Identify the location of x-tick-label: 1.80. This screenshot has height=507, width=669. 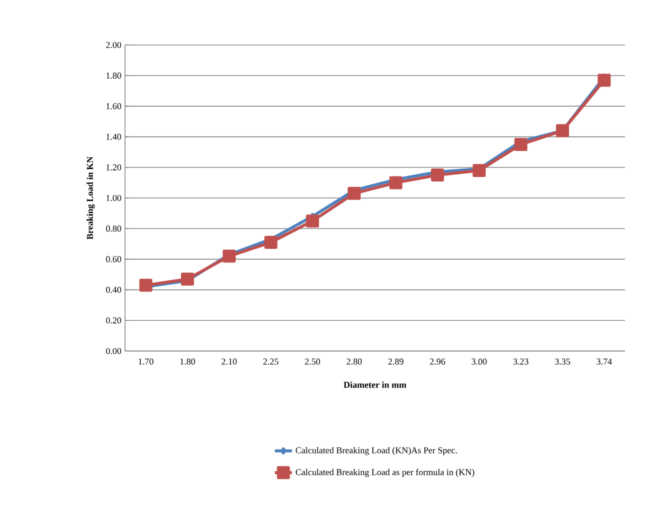
(188, 361).